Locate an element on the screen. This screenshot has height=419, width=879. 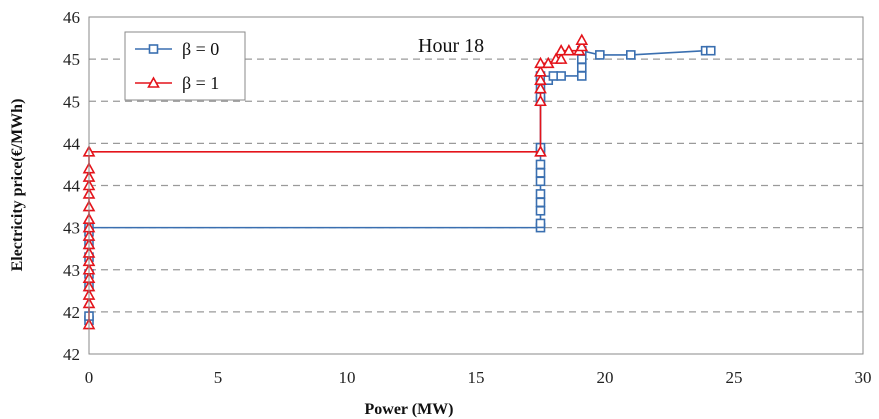
x-tick-label-3: 15 is located at coordinates (476, 377).